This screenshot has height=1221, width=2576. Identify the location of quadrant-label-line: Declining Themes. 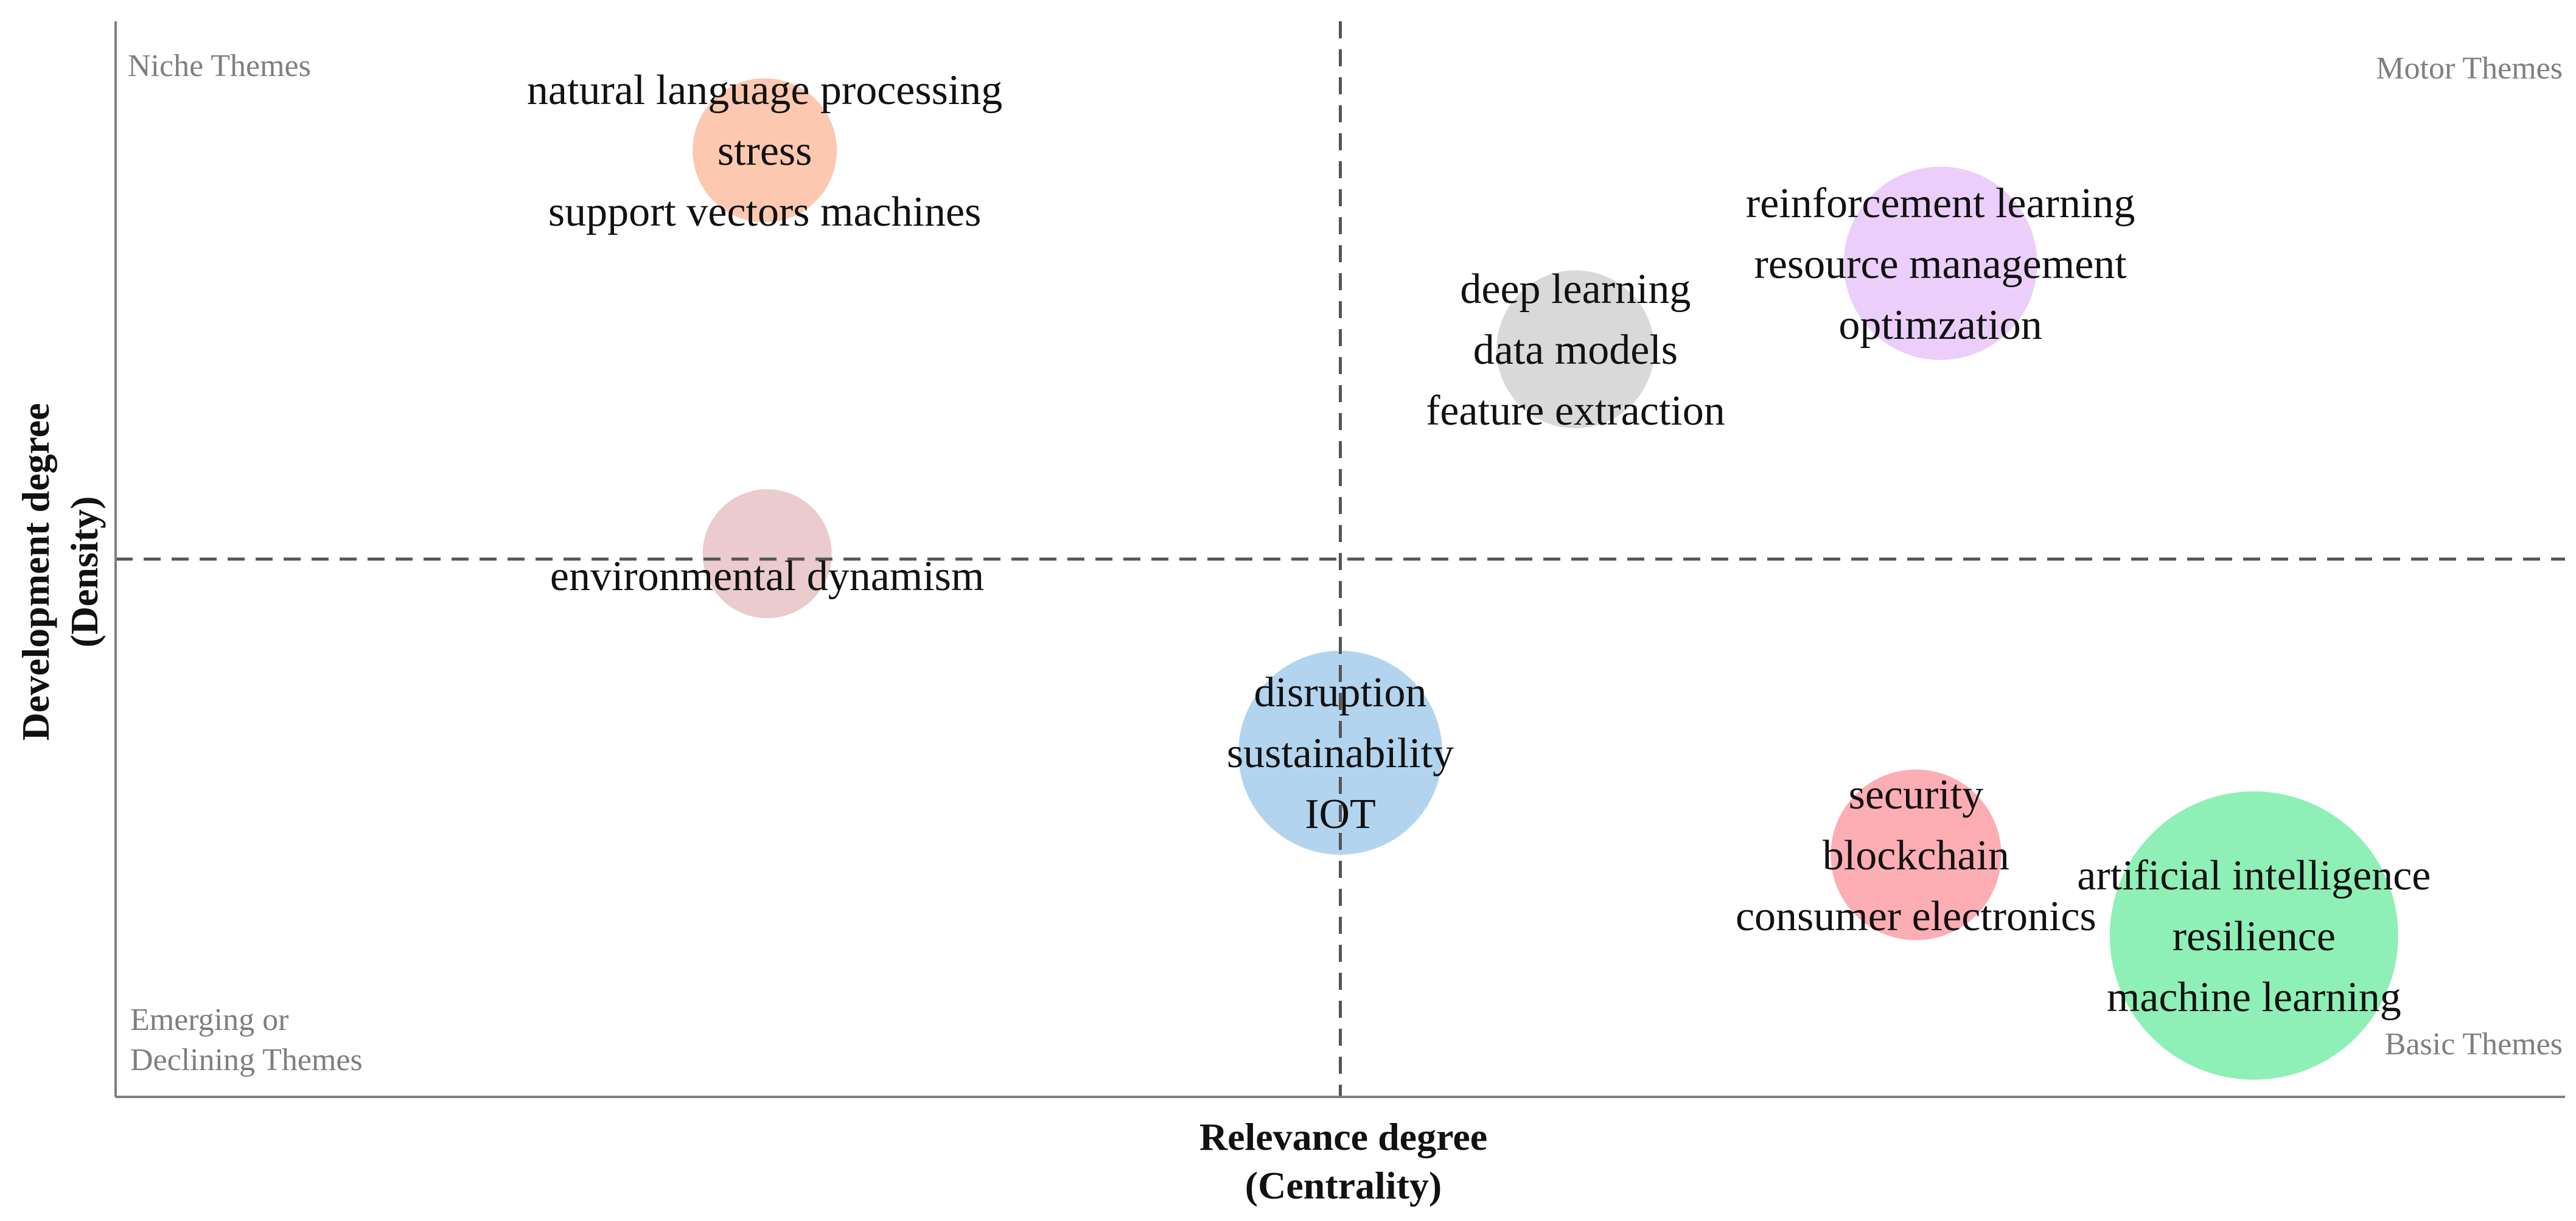
(246, 1060).